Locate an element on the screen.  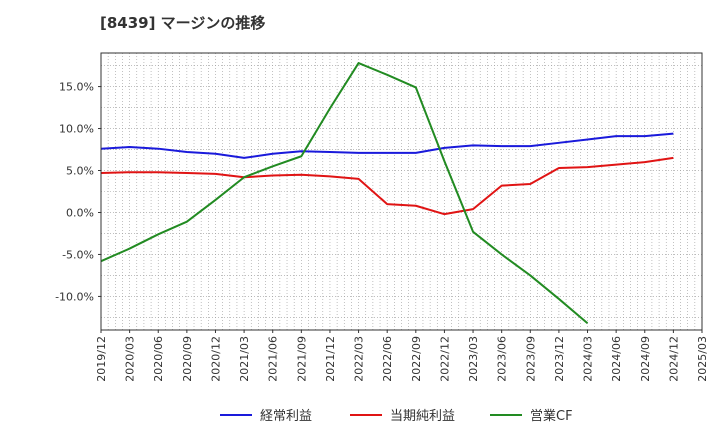
x-tick-label: 2024/06 is located at coordinates (616, 359).